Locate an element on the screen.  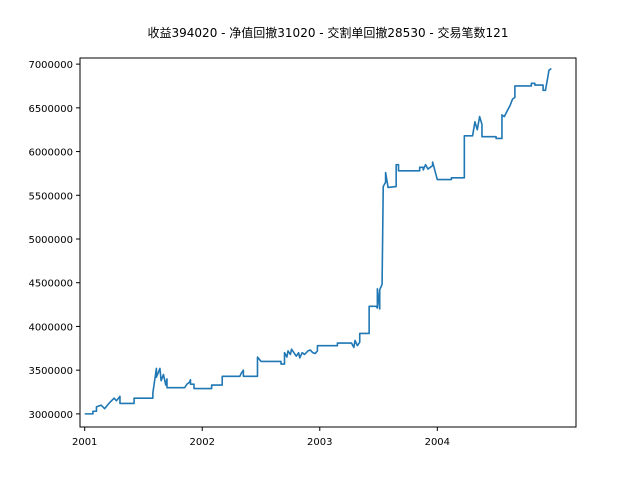
y-tick-label: 4500000 is located at coordinates (50, 284).